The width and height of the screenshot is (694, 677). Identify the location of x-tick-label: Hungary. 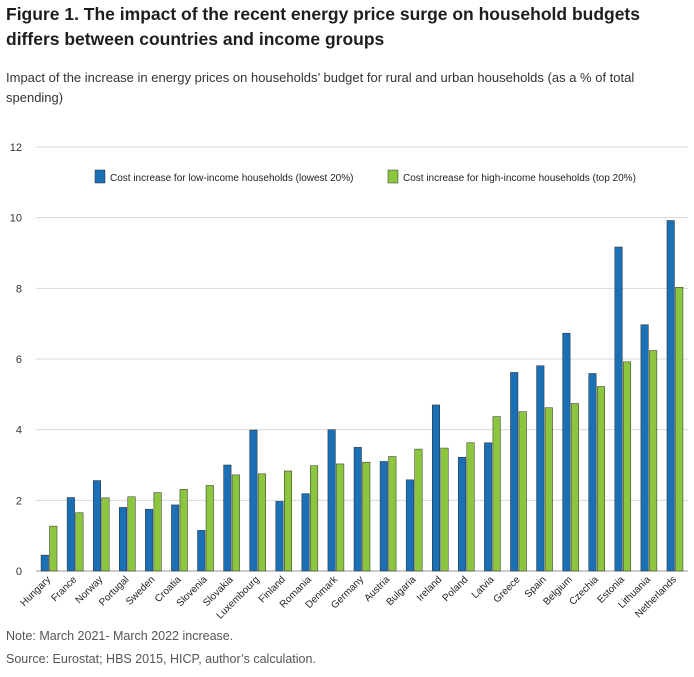
(36, 591).